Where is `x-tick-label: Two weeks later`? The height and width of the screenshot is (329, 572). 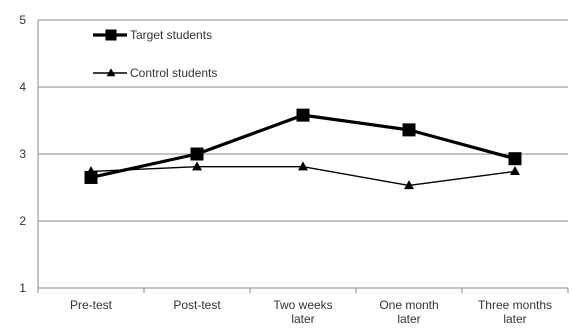 x-tick-label: Two weeks later is located at coordinates (302, 312).